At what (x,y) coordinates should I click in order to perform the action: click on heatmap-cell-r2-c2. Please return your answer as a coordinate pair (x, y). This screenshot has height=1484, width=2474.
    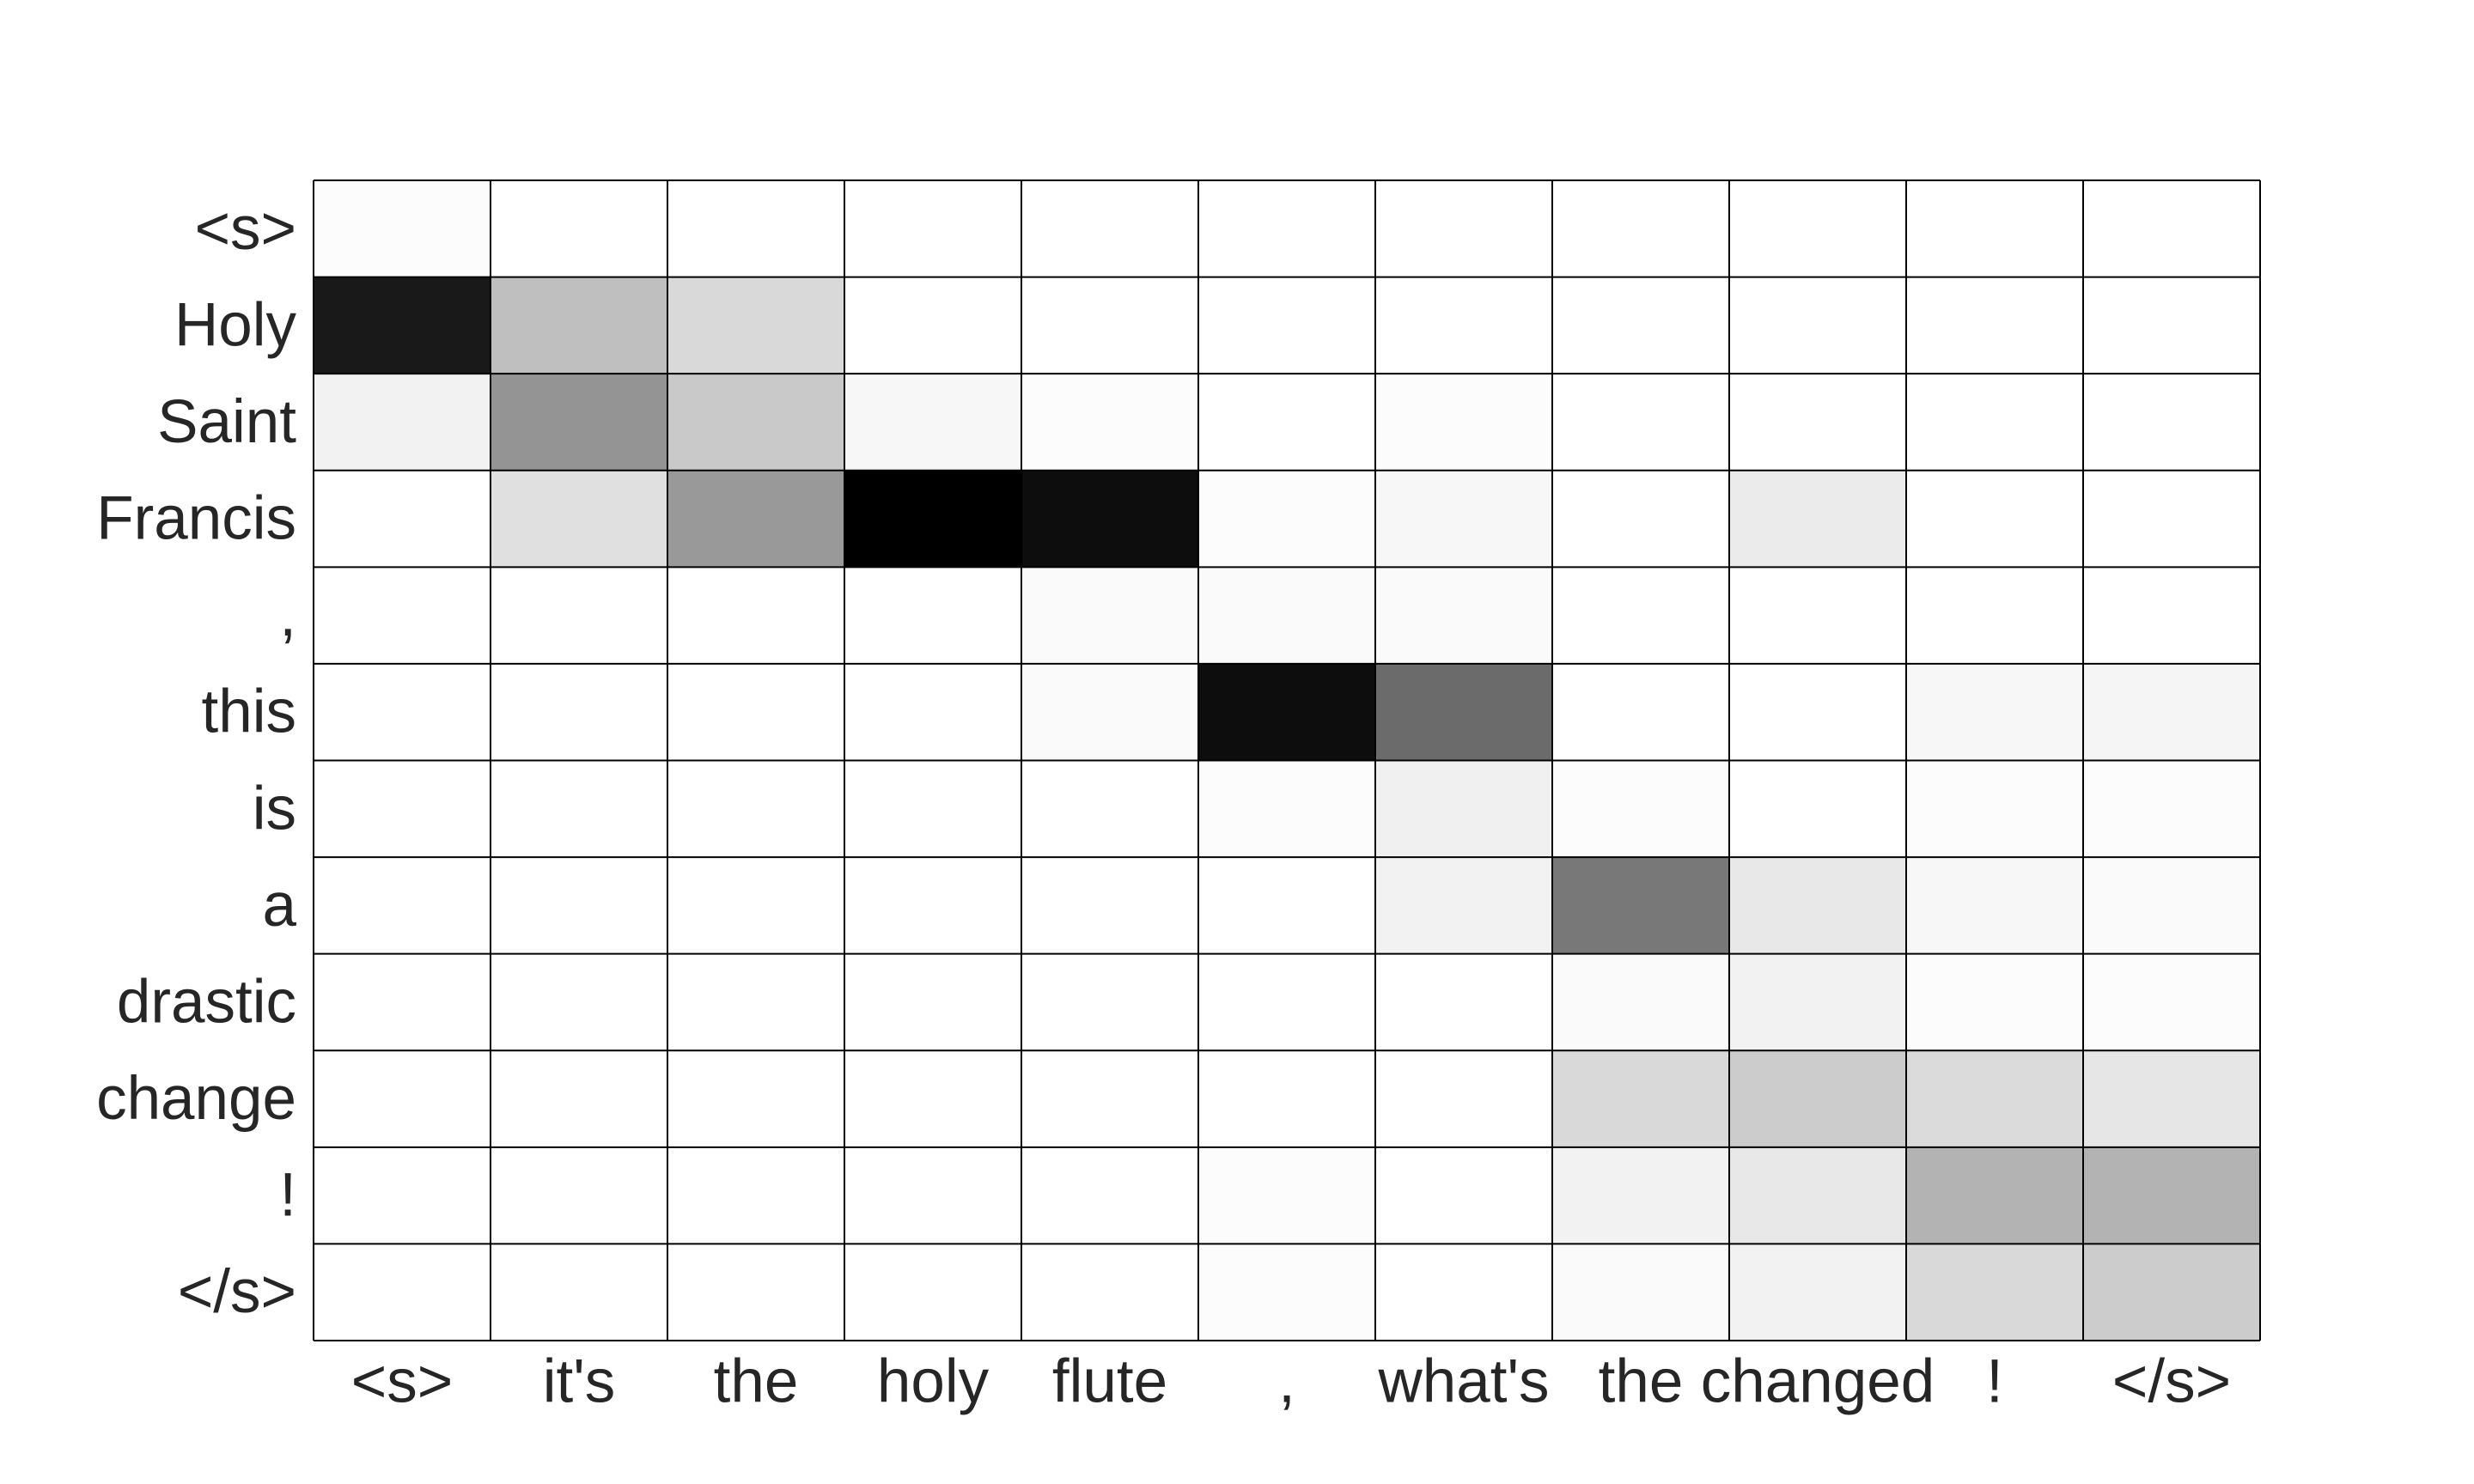
    Looking at the image, I should click on (755, 423).